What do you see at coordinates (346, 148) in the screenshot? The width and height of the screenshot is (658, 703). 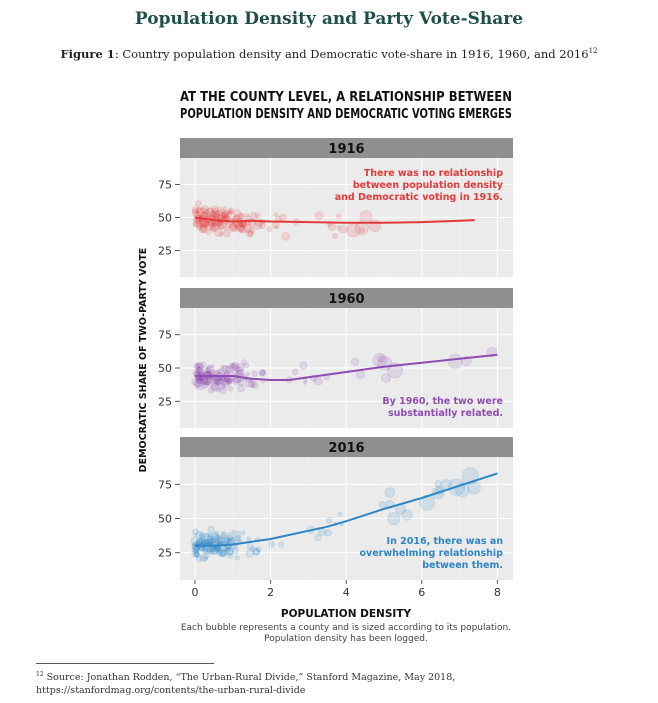 I see `panel-header-bar` at bounding box center [346, 148].